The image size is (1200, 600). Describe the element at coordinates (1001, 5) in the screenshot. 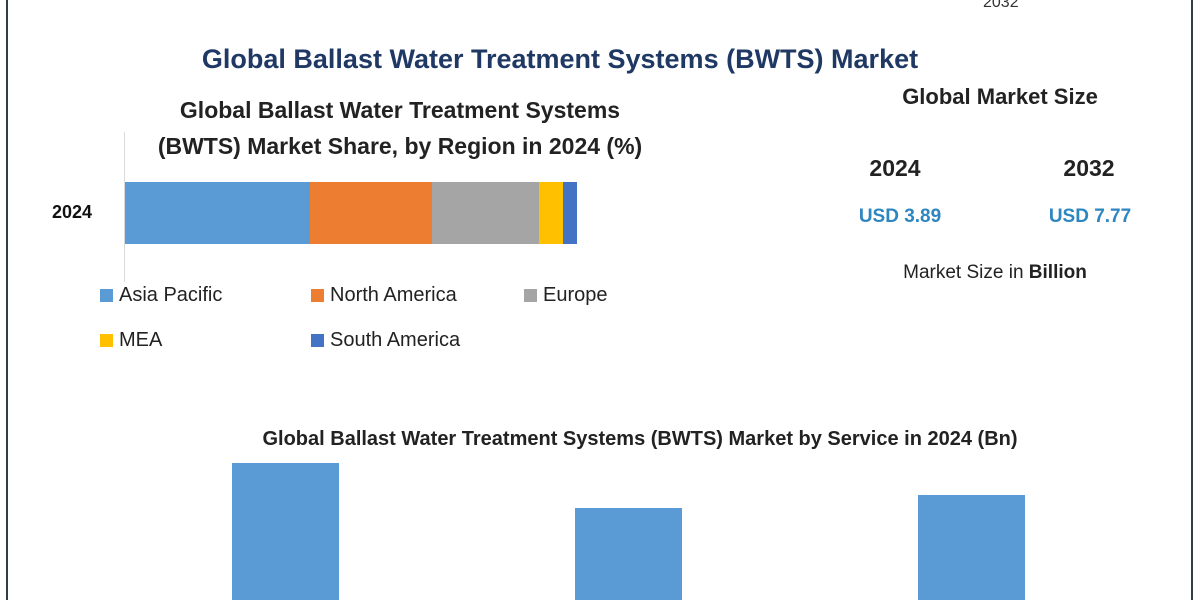

I see `top-year-fragment: 2032` at that location.